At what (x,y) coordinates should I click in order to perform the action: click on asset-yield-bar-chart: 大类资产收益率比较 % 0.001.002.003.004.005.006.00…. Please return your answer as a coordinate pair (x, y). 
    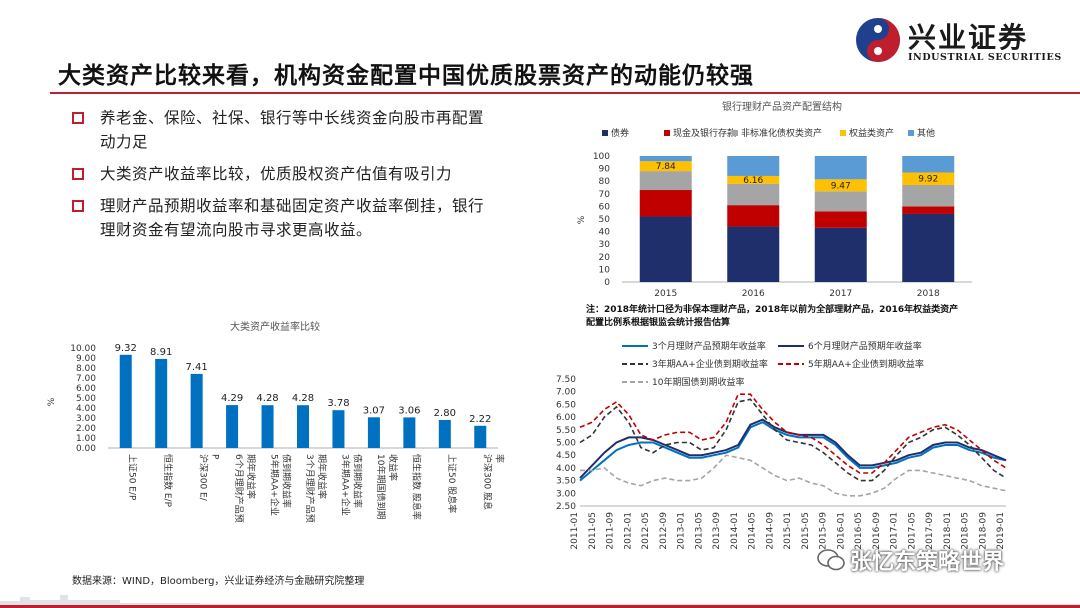
    Looking at the image, I should click on (276, 421).